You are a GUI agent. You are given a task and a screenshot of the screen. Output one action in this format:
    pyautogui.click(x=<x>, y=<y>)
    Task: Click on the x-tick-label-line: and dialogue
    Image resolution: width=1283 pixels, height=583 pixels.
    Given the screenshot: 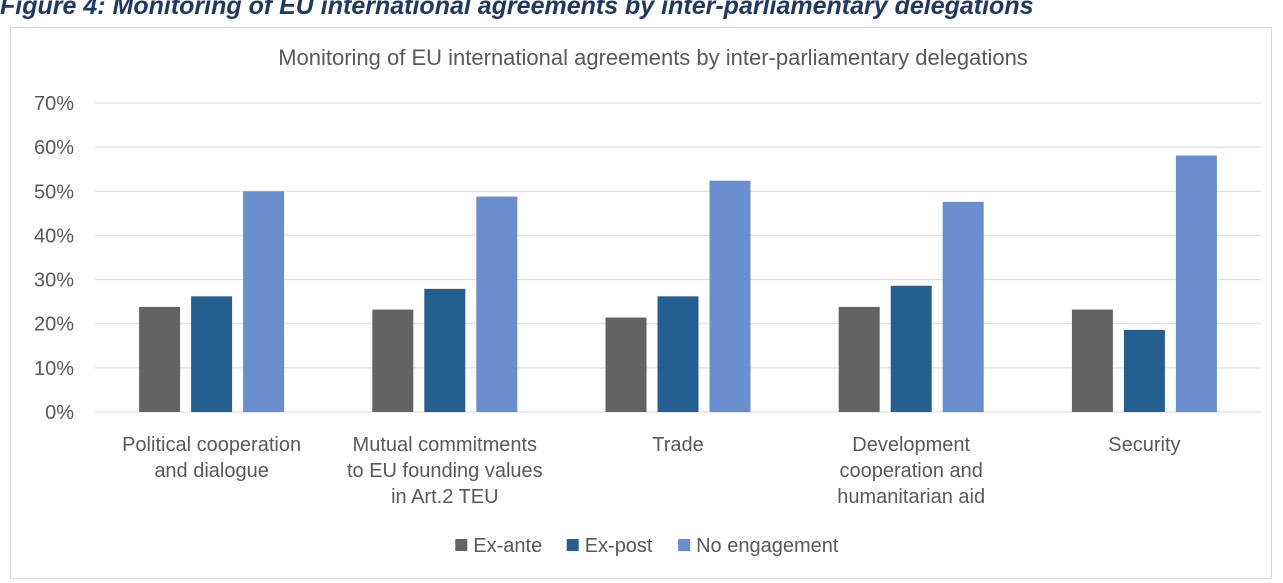 What is the action you would take?
    pyautogui.click(x=211, y=471)
    